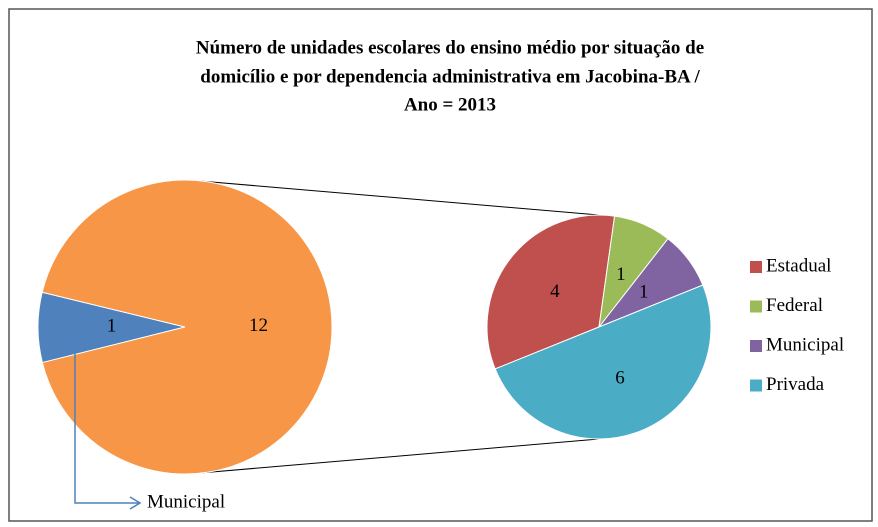  What do you see at coordinates (794, 305) in the screenshot?
I see `legend-label: Federal` at bounding box center [794, 305].